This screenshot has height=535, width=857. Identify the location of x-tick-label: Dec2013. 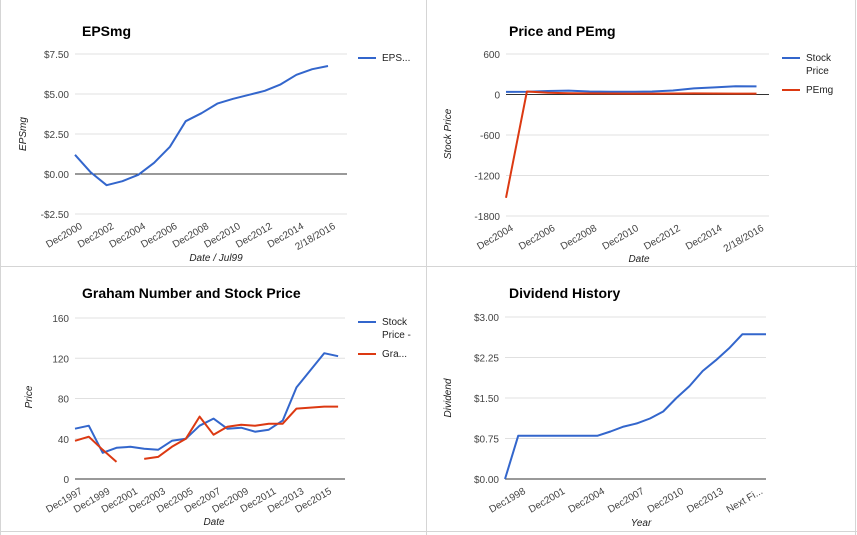
(705, 501).